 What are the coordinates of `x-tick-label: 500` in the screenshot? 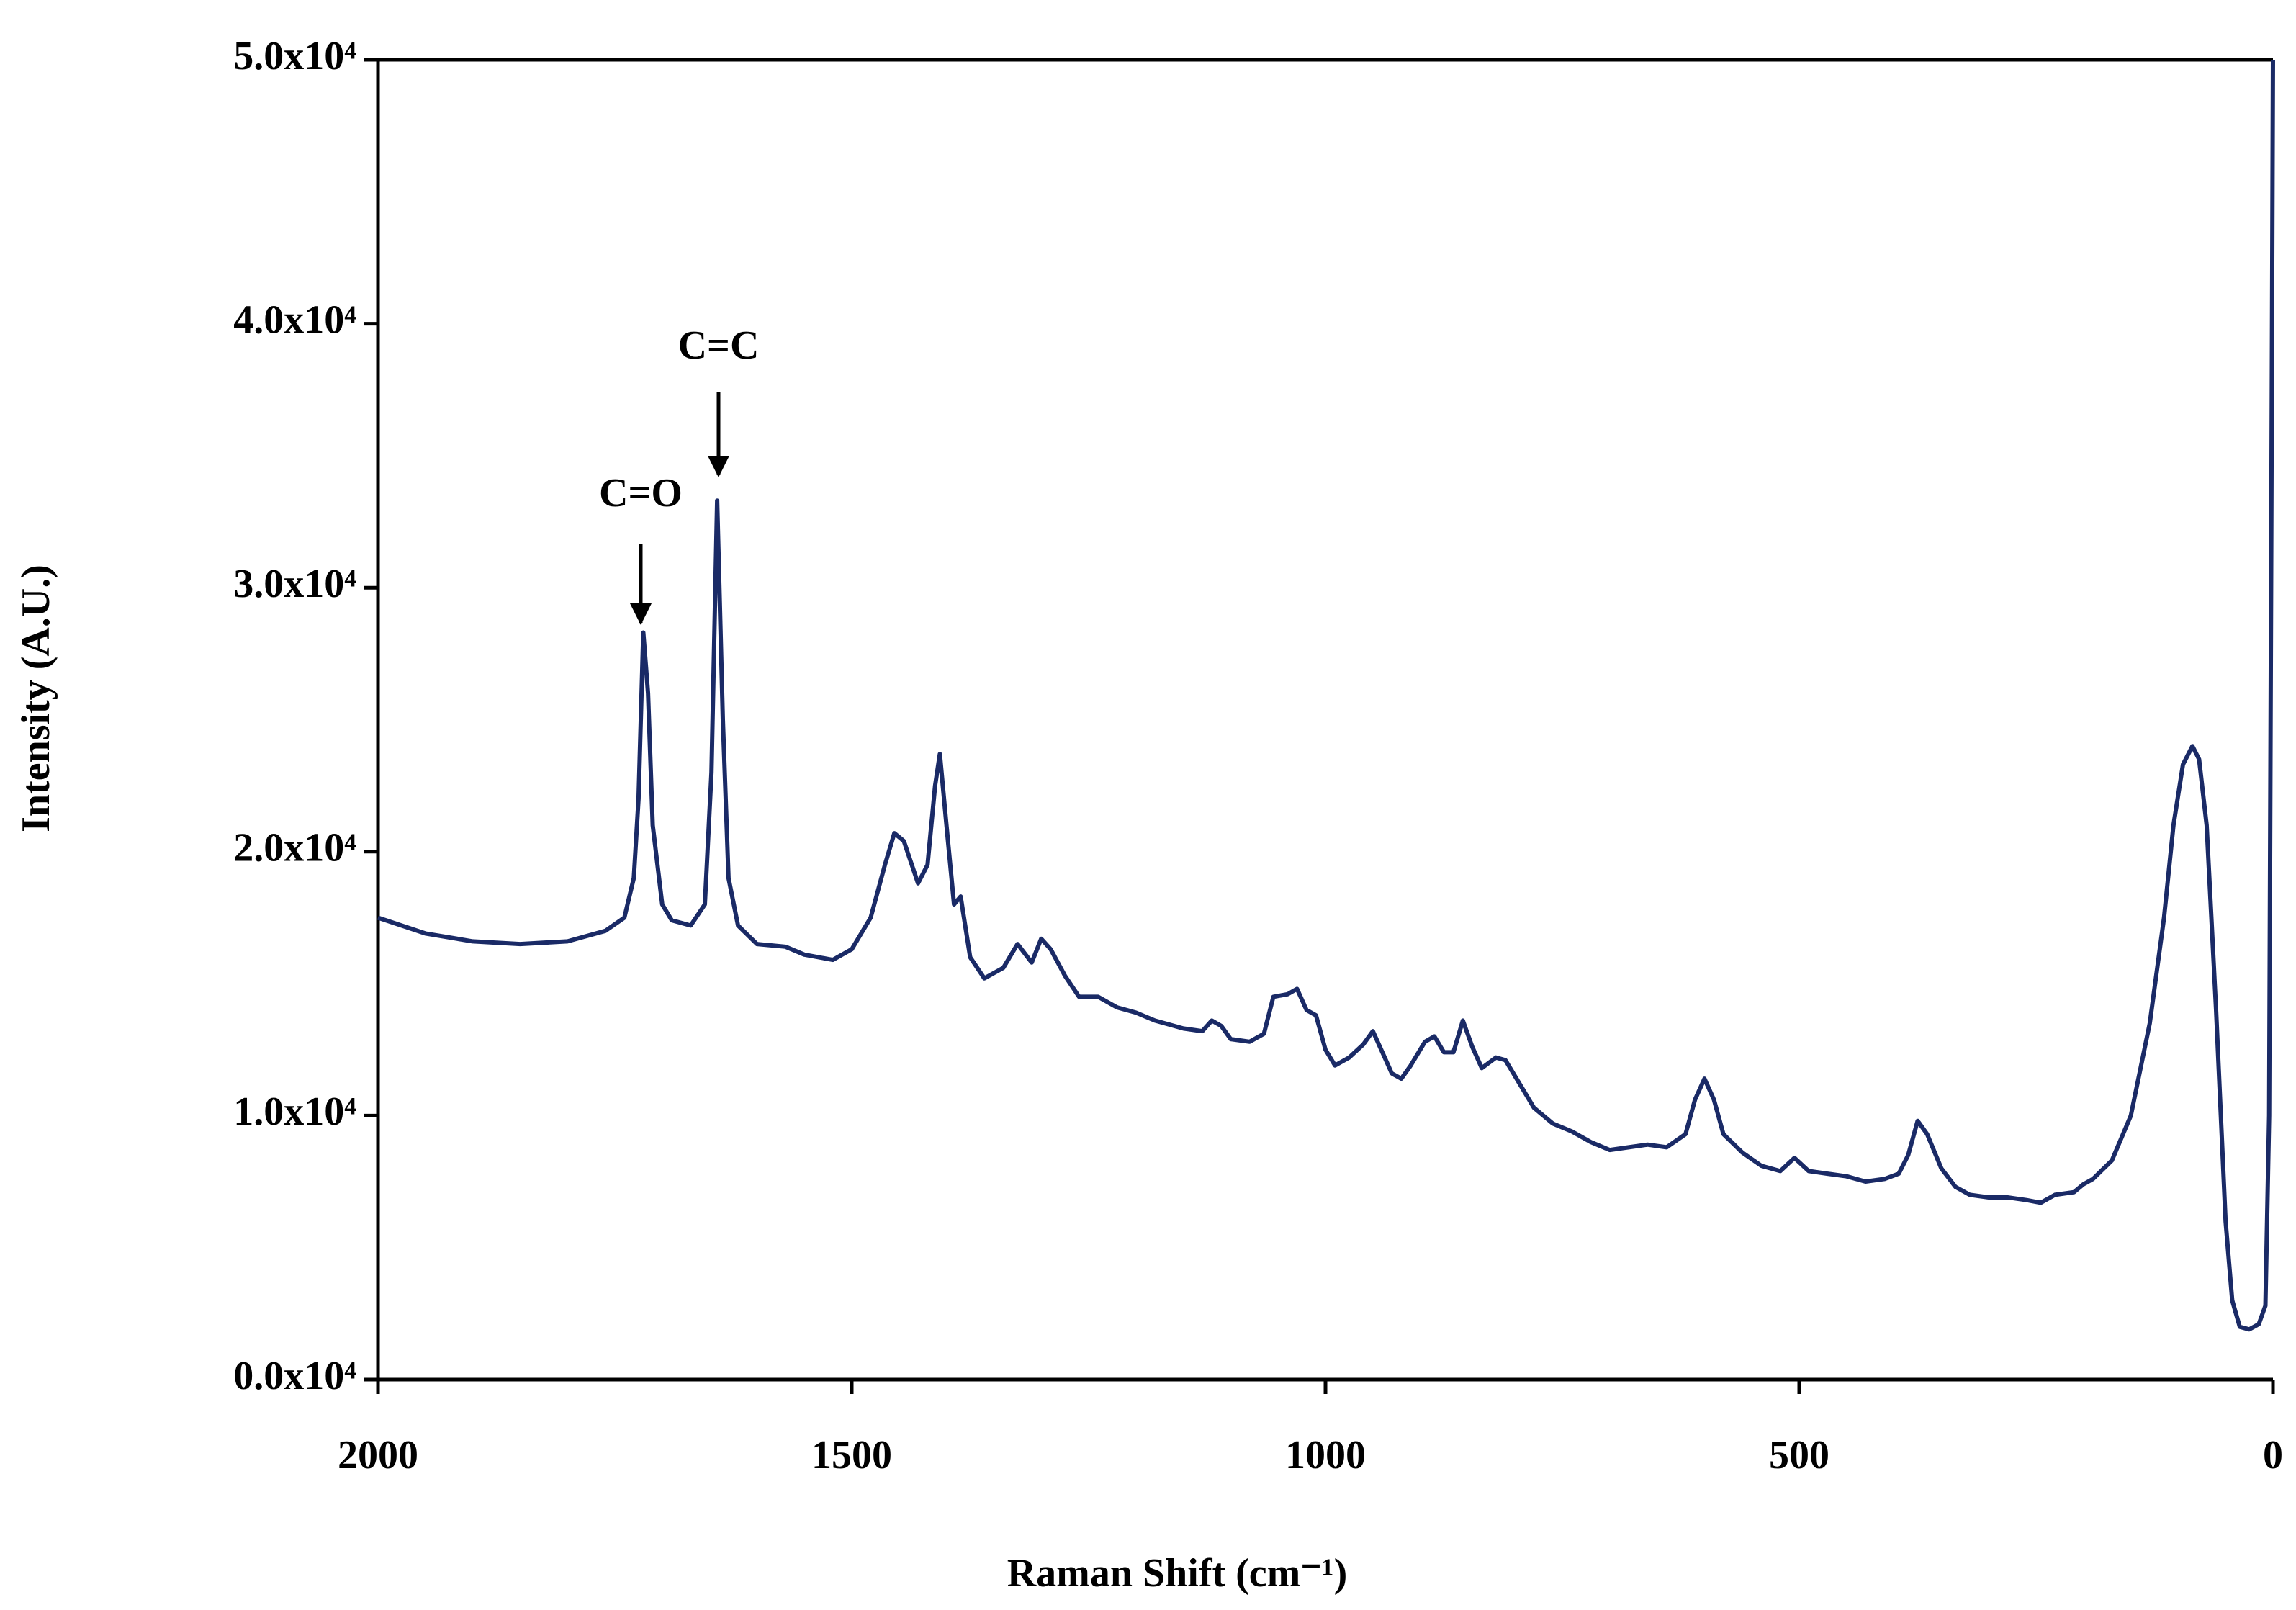 It's located at (1799, 1455).